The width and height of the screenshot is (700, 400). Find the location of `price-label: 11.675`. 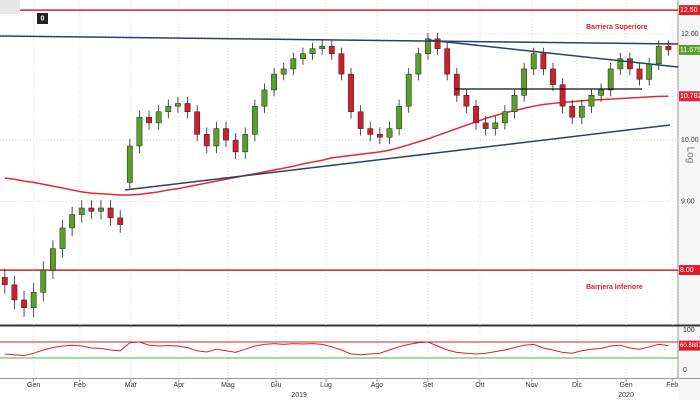

price-label: 11.675 is located at coordinates (690, 50).